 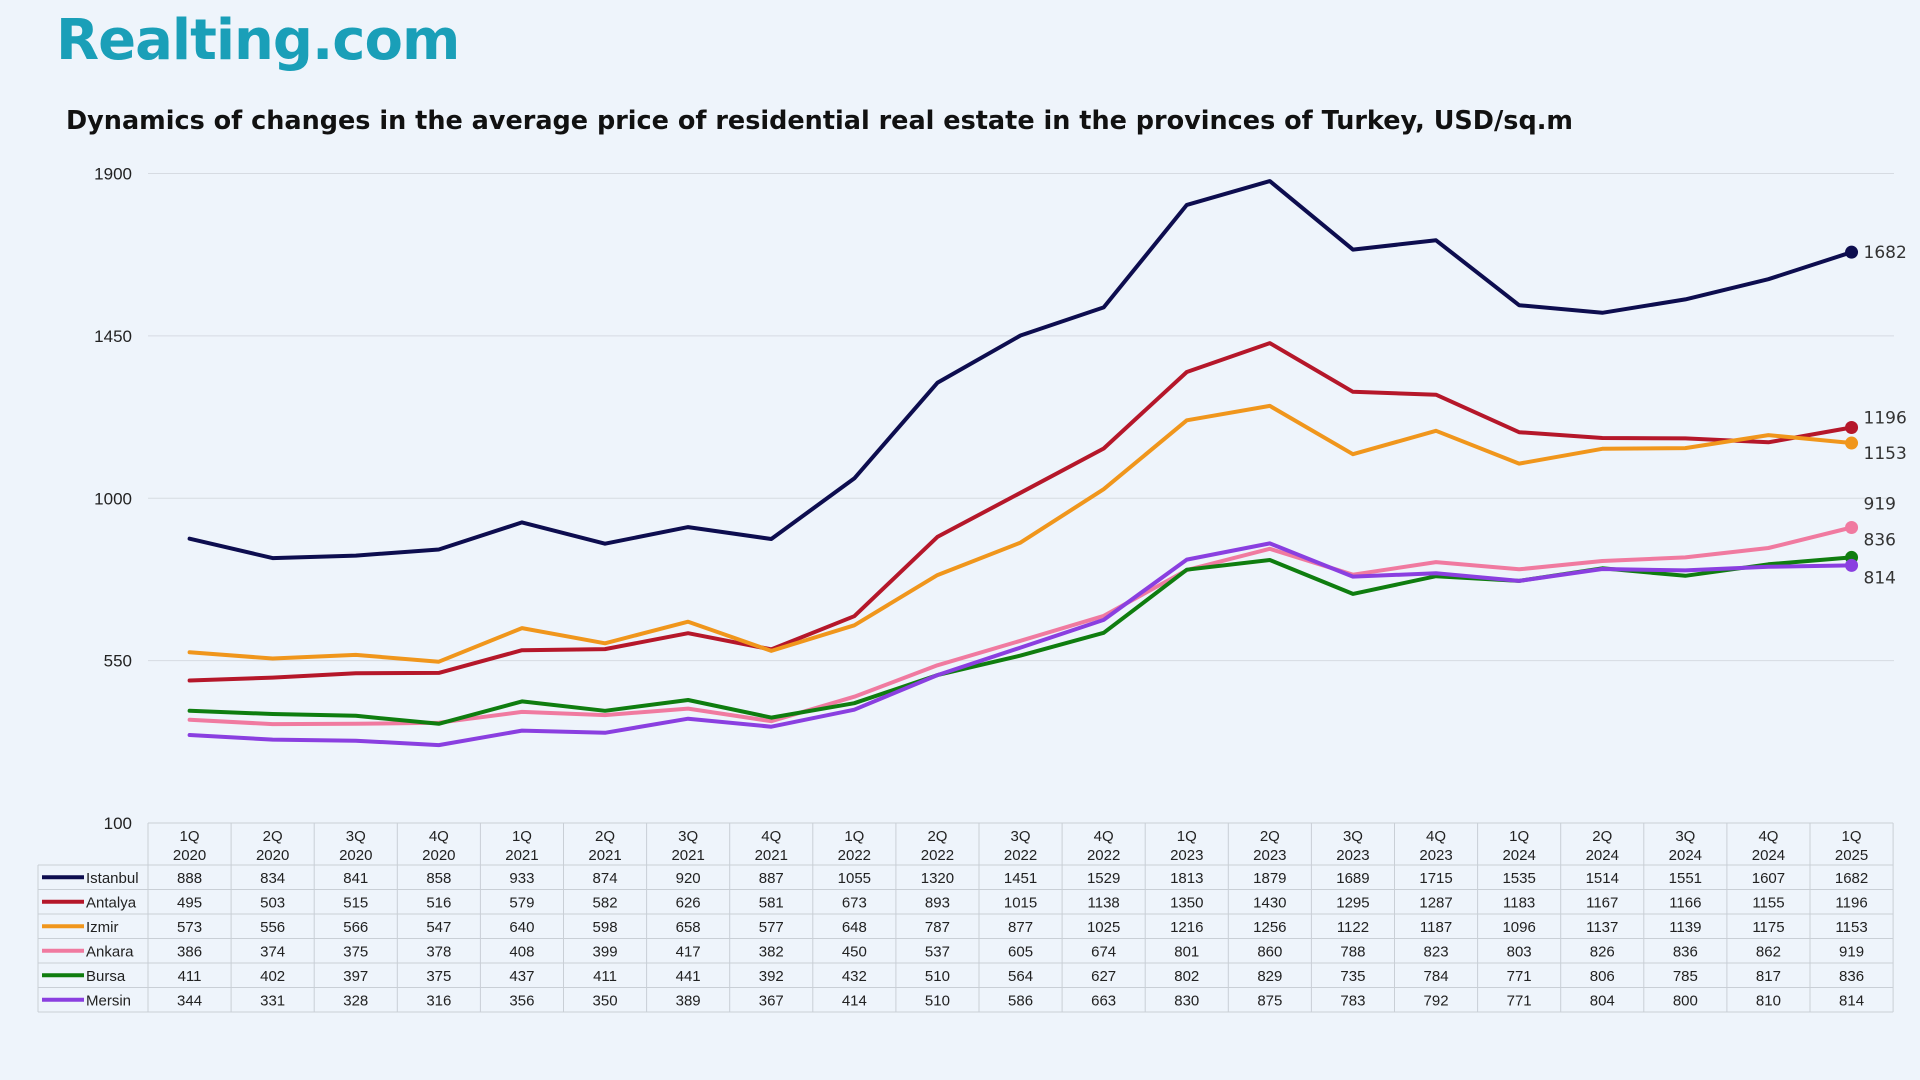 What do you see at coordinates (113, 174) in the screenshot?
I see `y-tick-label: 1900` at bounding box center [113, 174].